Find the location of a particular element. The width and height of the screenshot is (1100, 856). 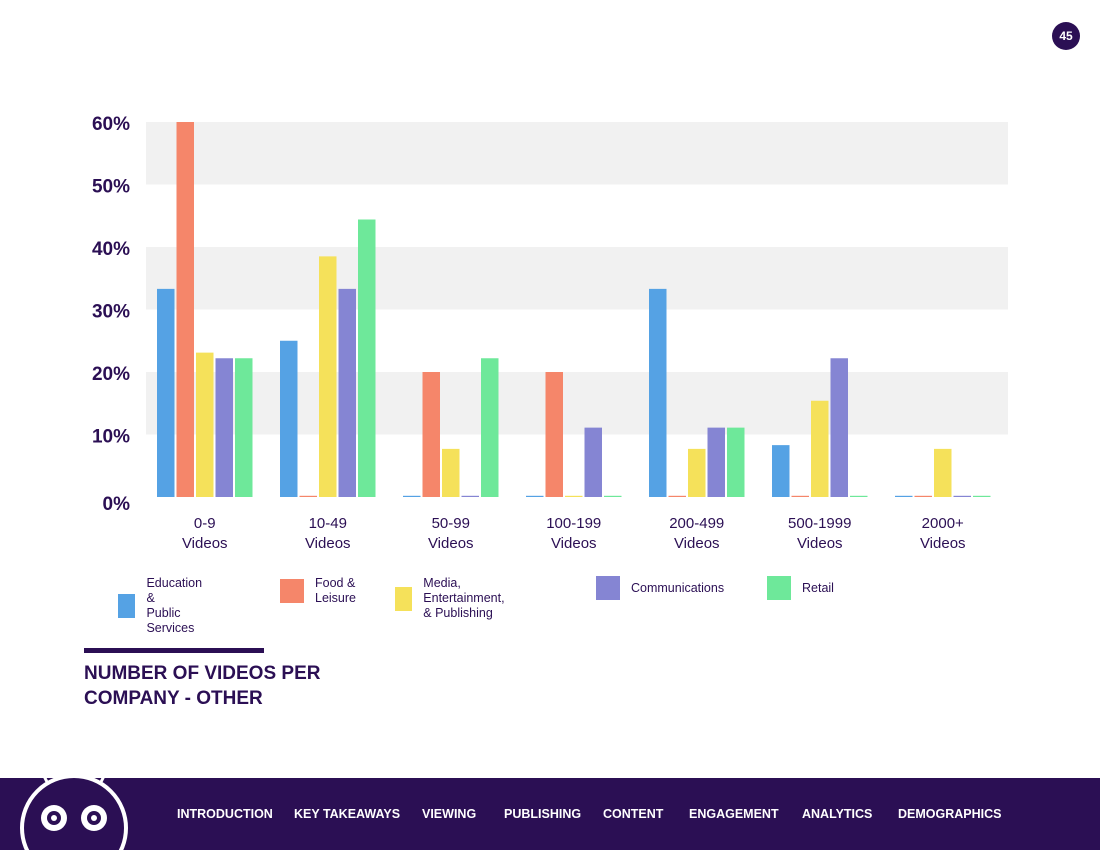

x-tick-label: 100-199 is located at coordinates (573, 523).